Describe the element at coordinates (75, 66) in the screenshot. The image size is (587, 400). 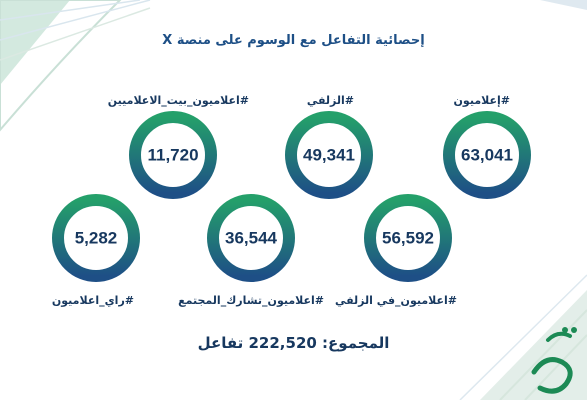
I see `corner-decoration-top-left` at that location.